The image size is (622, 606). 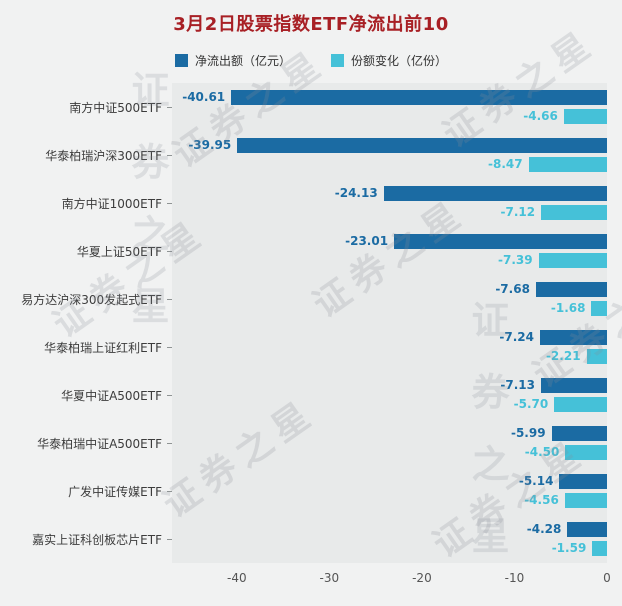 I want to click on legend: 净流出额（亿元） 份额变化（亿份）, so click(x=311, y=60).